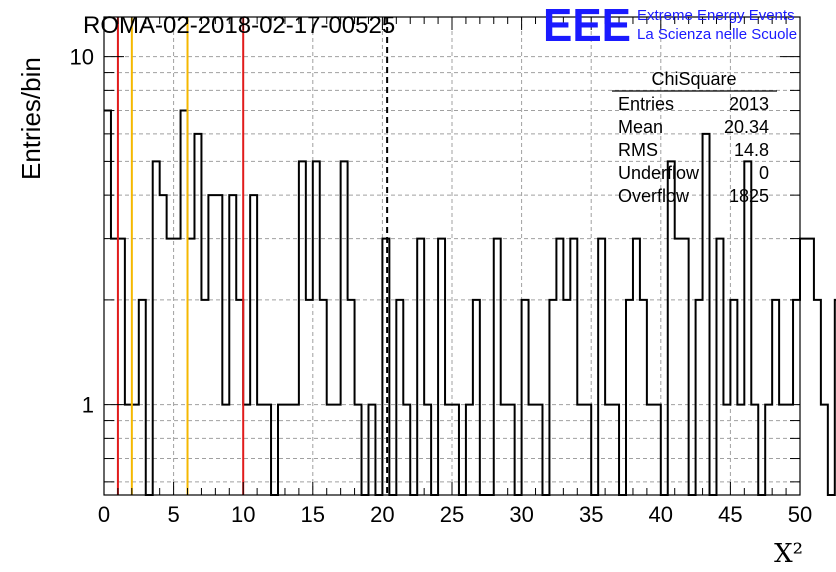 This screenshot has height=572, width=836. I want to click on y-tick-labels: 1 10, so click(82, 231).